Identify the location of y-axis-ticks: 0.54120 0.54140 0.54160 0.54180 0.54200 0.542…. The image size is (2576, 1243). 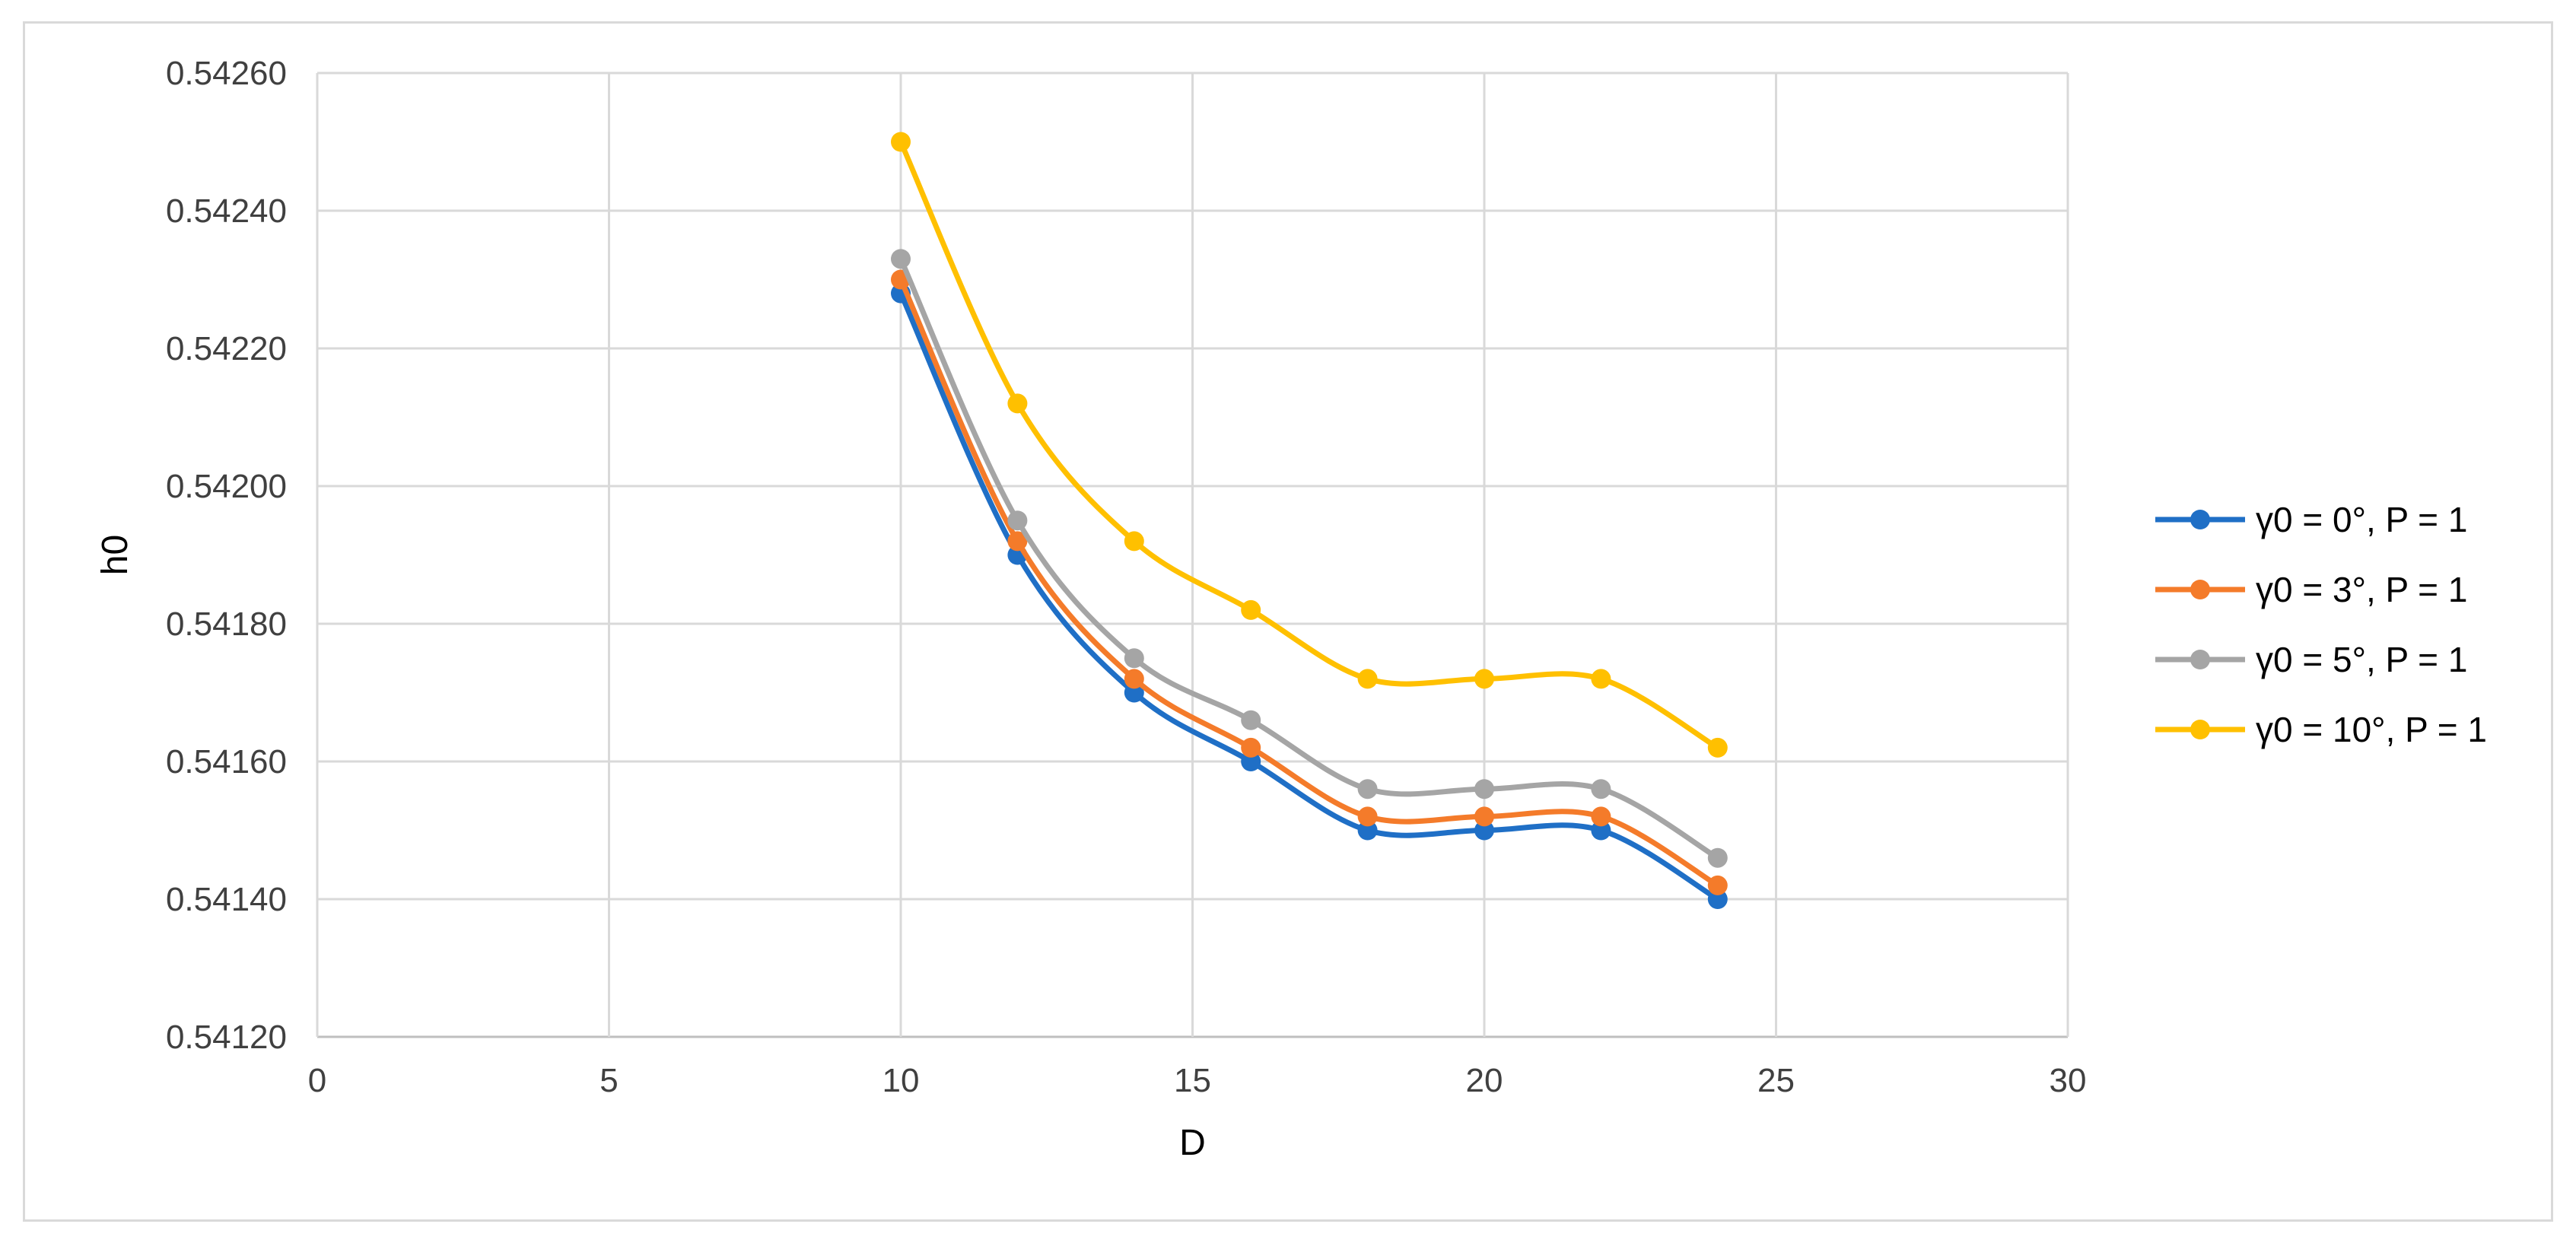
(227, 556).